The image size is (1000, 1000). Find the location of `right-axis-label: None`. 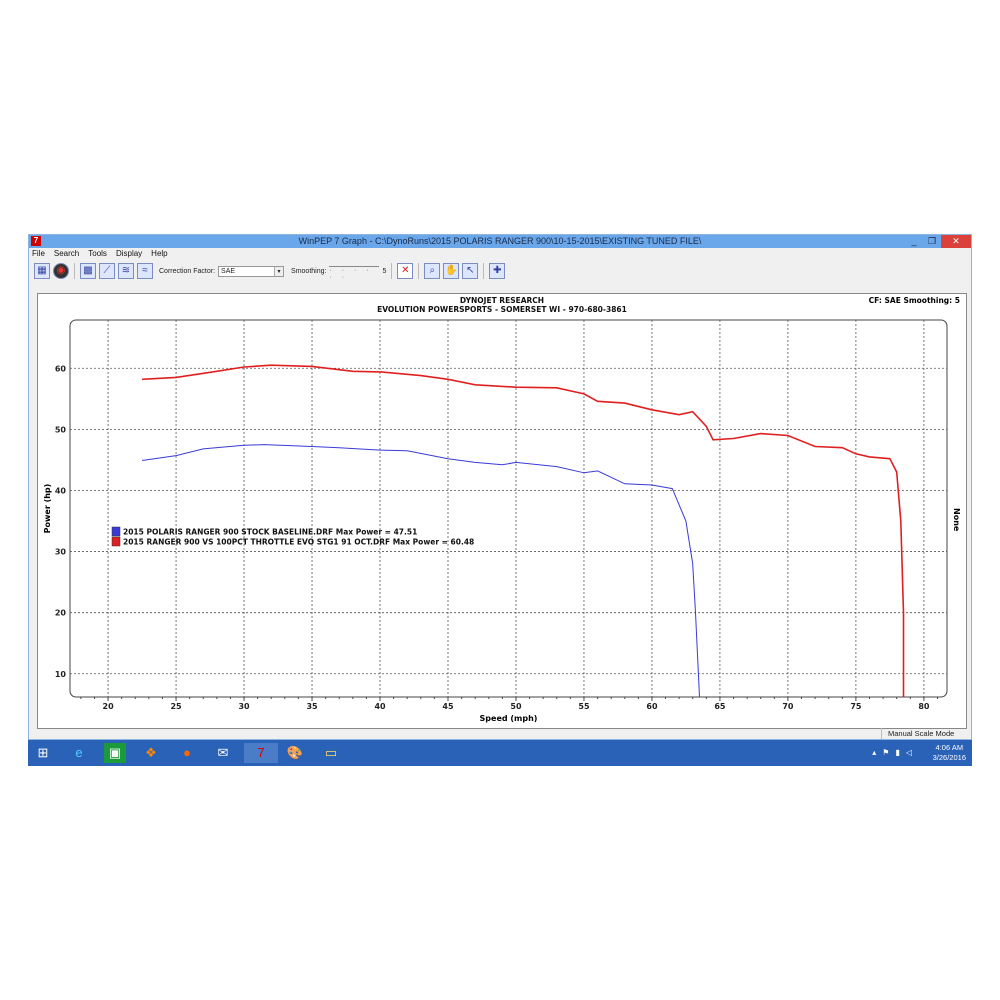

right-axis-label: None is located at coordinates (956, 520).